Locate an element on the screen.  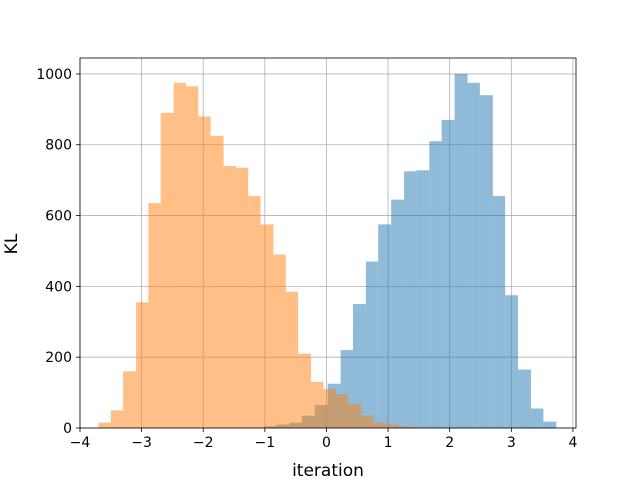
x-tick-label-7: 3 is located at coordinates (511, 443).